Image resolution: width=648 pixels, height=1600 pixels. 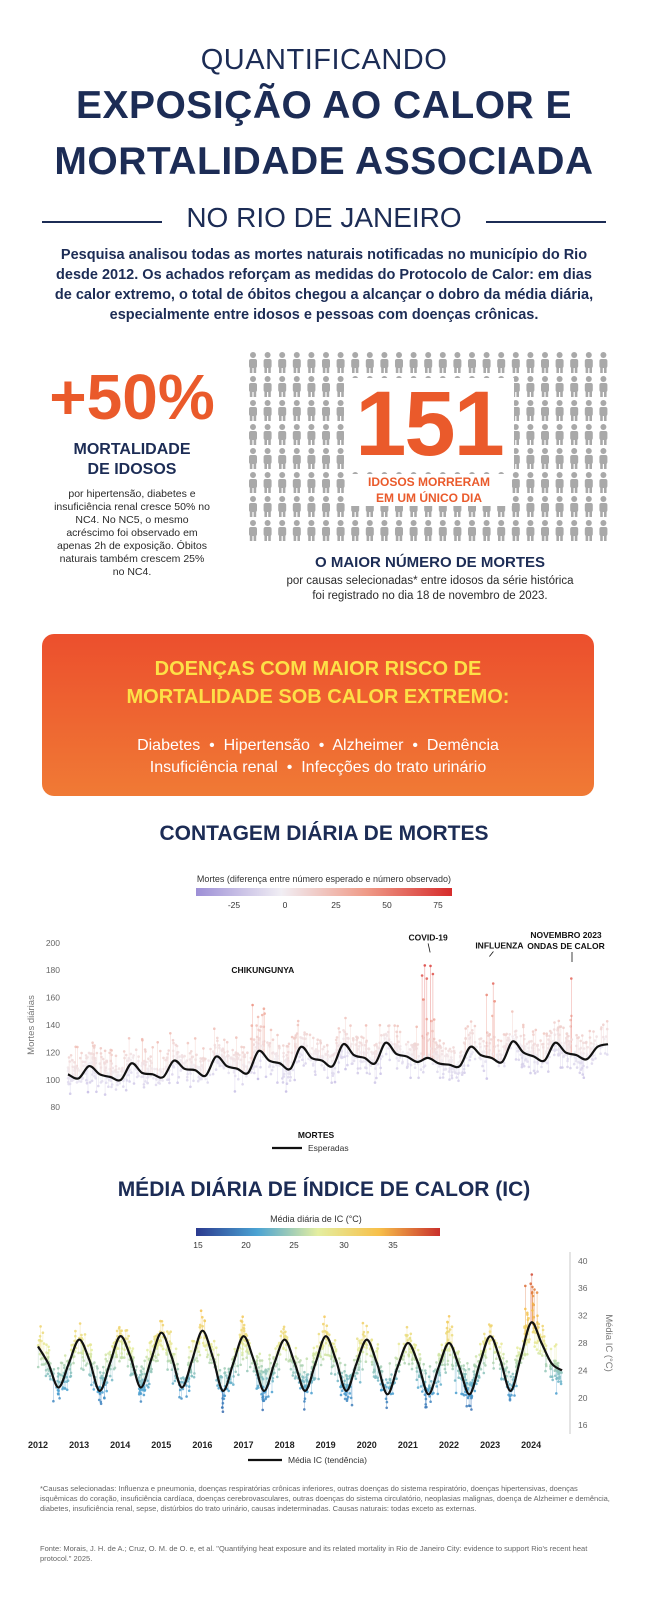 I want to click on chart1-expected-line, so click(x=338, y=1061).